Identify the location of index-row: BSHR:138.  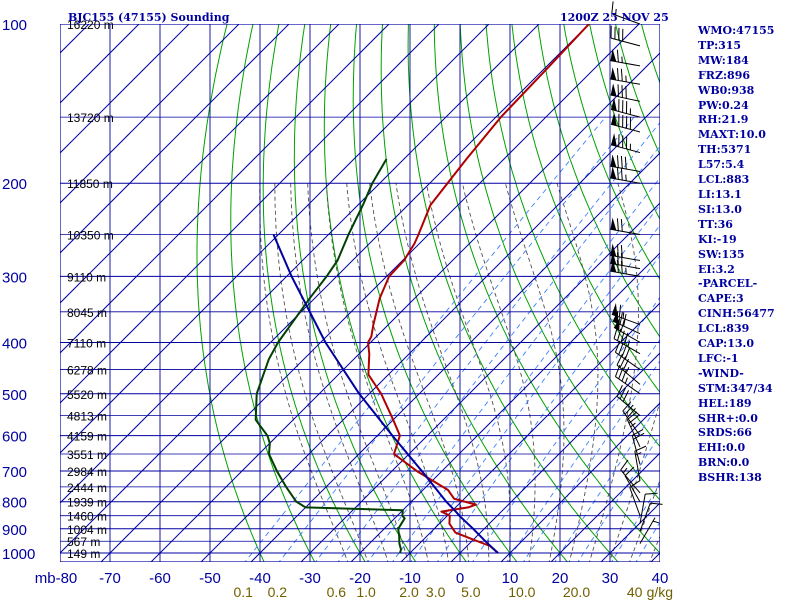
(730, 478).